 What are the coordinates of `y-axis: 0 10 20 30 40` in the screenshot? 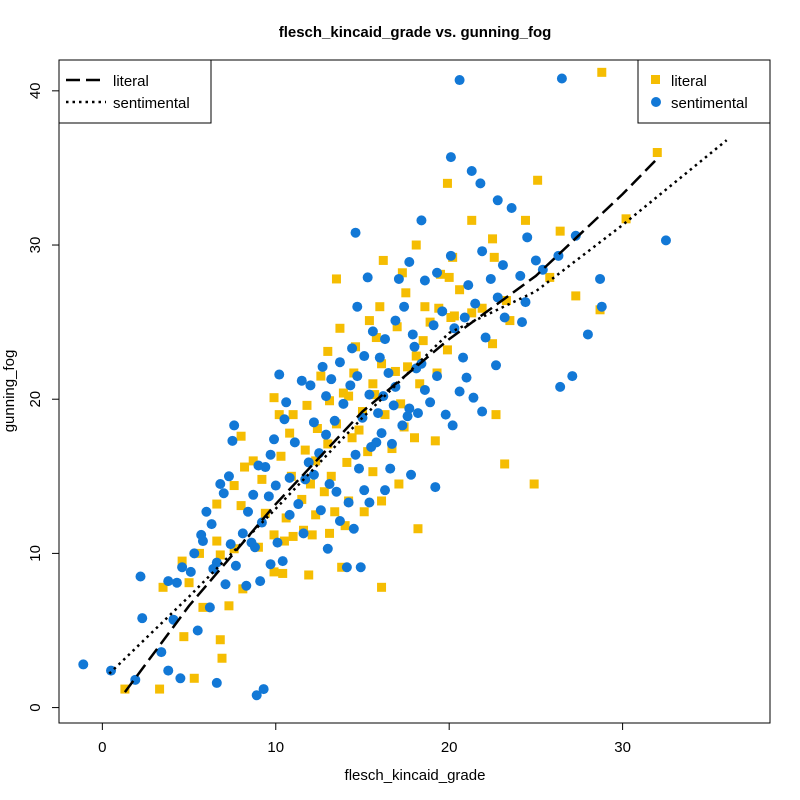 It's located at (43, 397).